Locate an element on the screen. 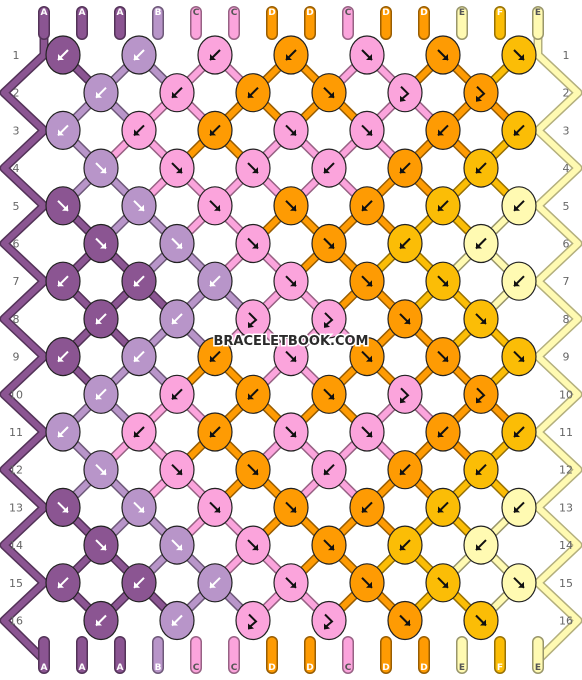 This screenshot has height=680, width=582. top-strand-label: B is located at coordinates (158, 13).